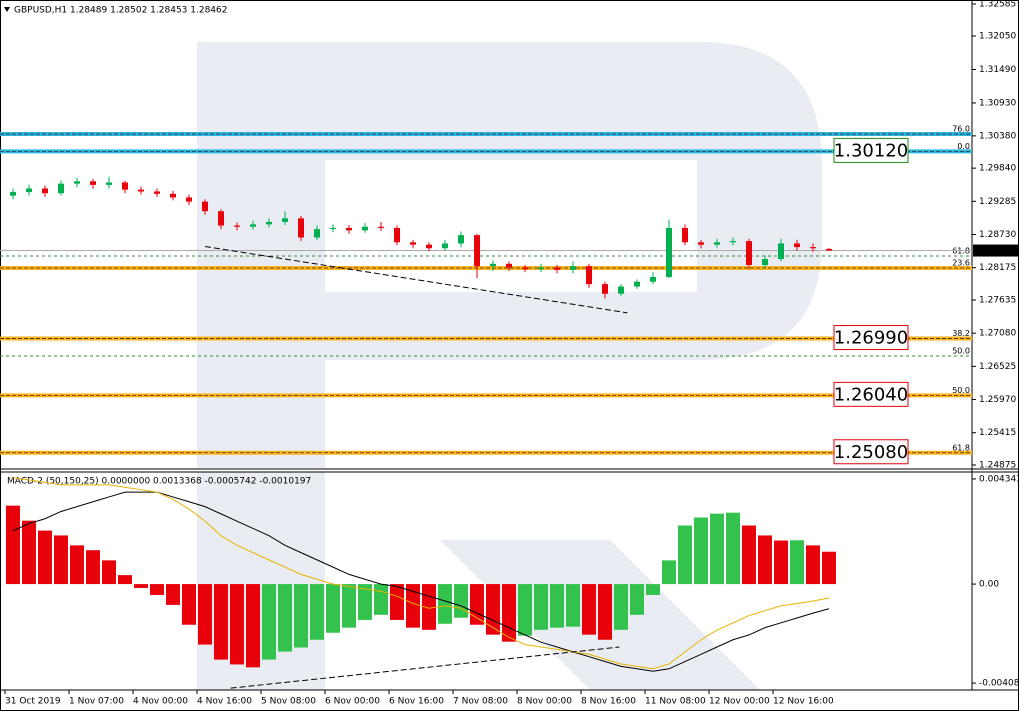 The height and width of the screenshot is (711, 1019). What do you see at coordinates (480, 702) in the screenshot?
I see `x-tick-label: 7 Nov 08:00` at bounding box center [480, 702].